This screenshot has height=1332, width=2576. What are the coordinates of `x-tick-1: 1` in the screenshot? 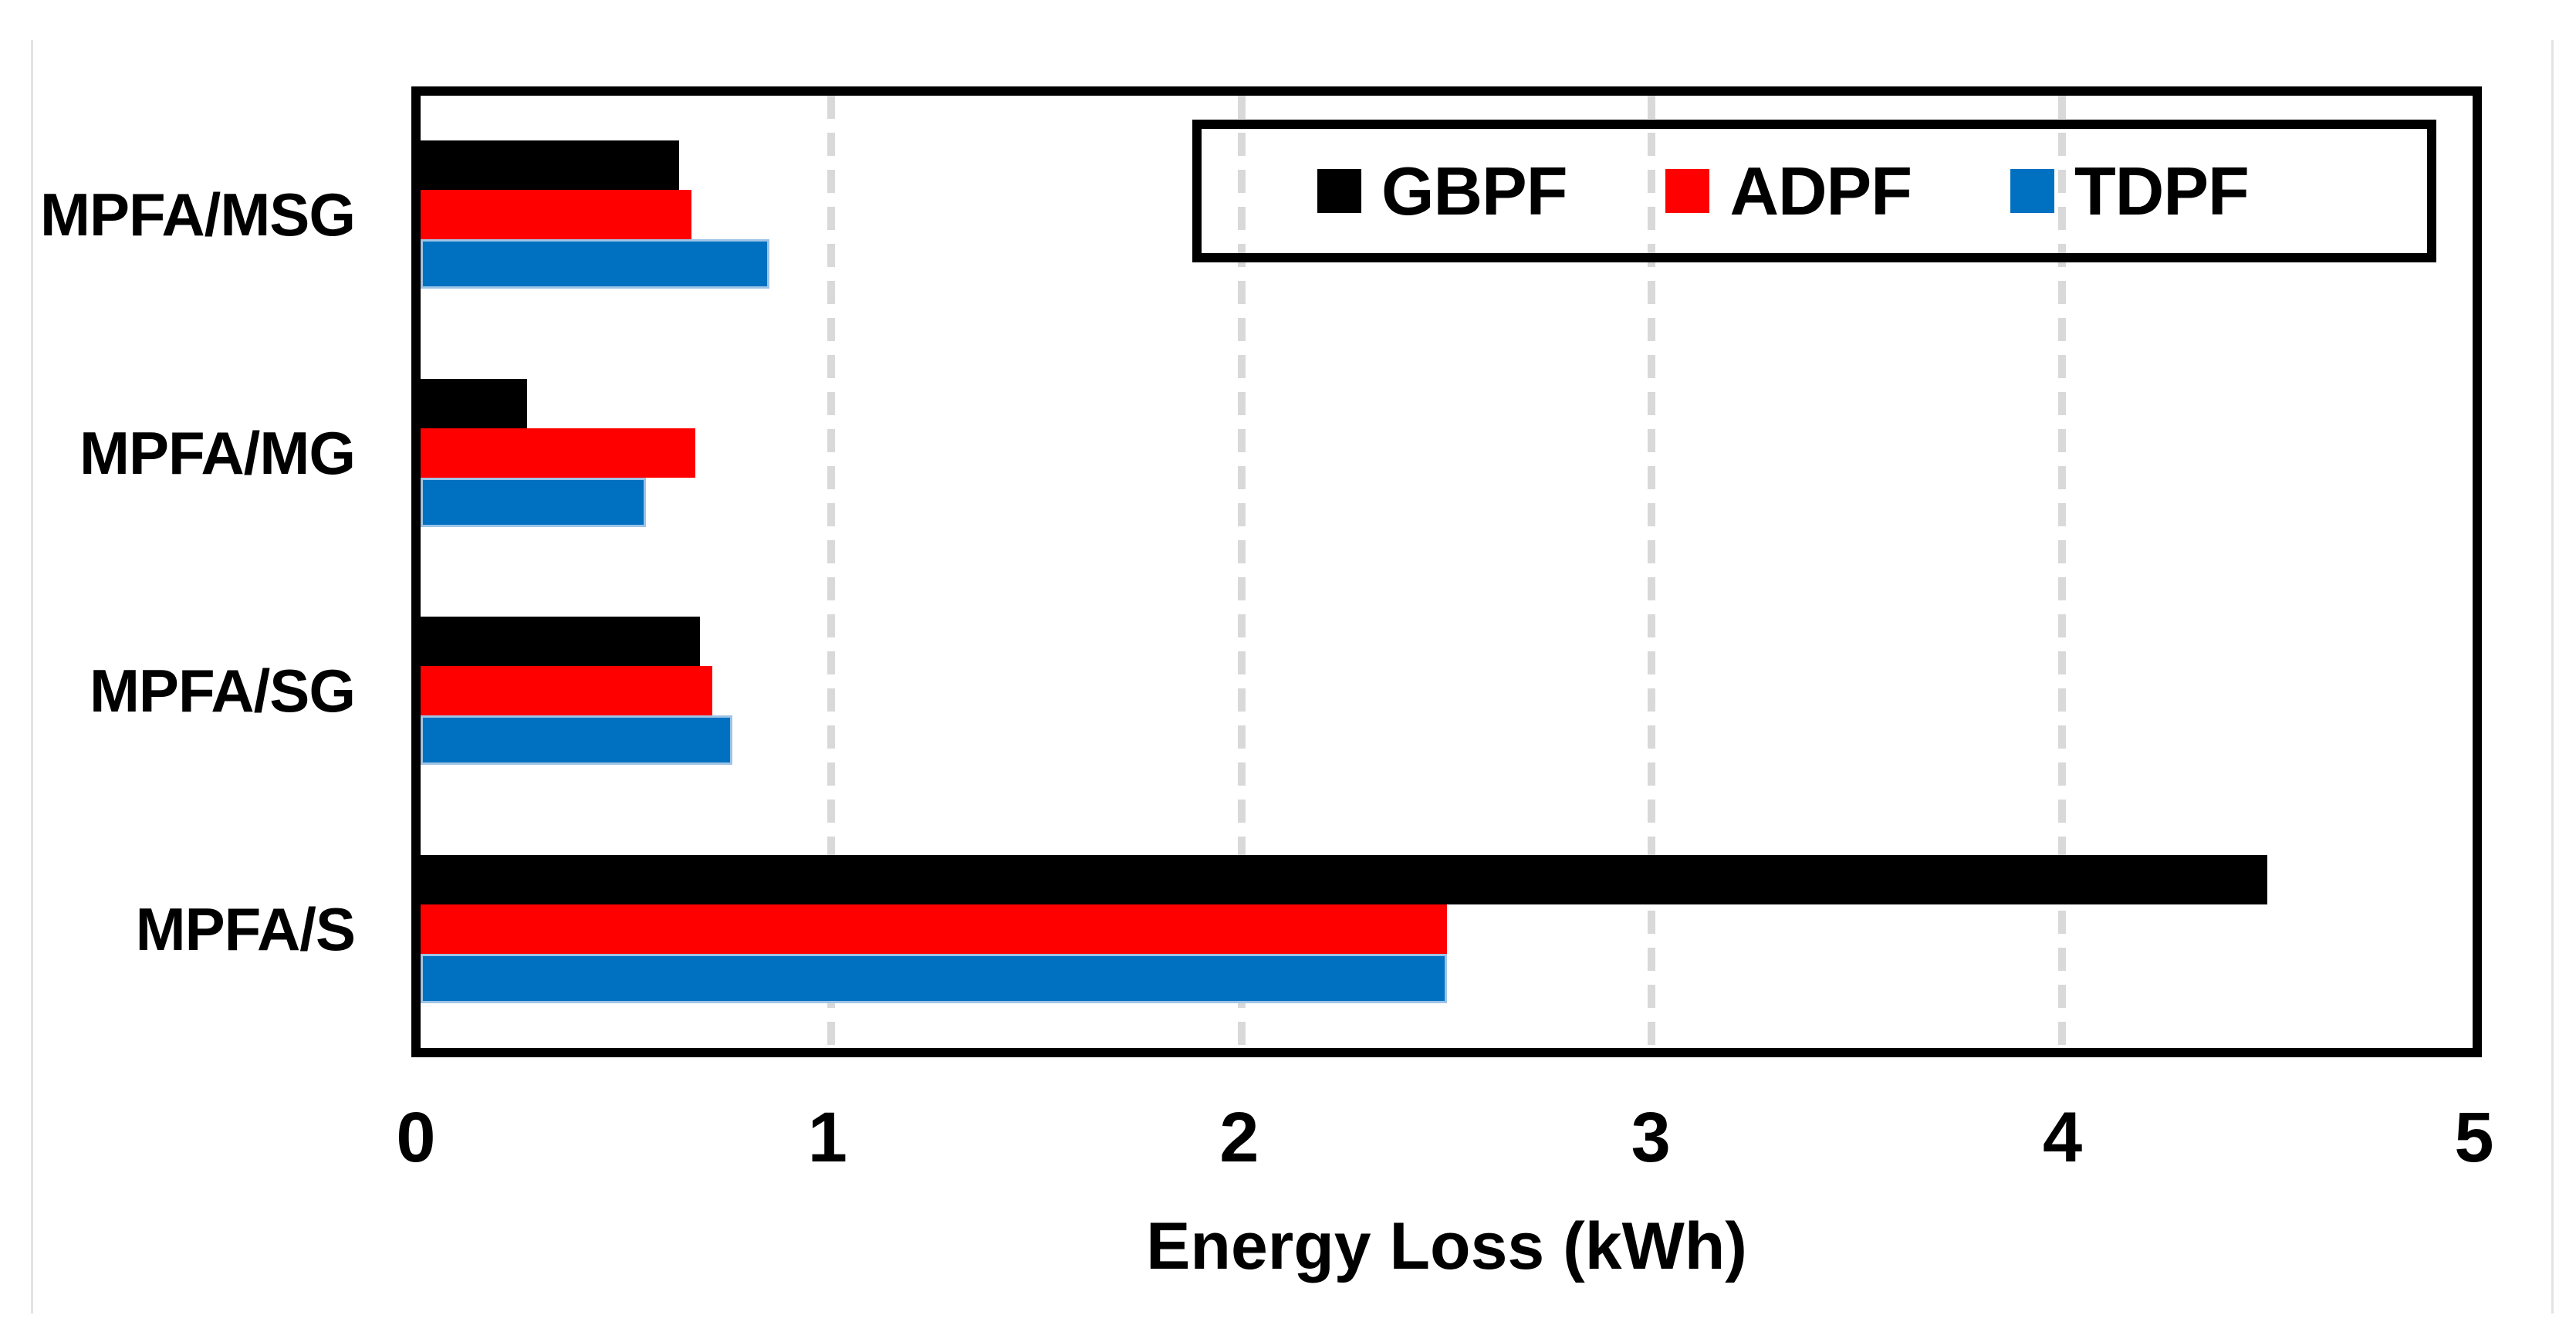 It's located at (827, 1137).